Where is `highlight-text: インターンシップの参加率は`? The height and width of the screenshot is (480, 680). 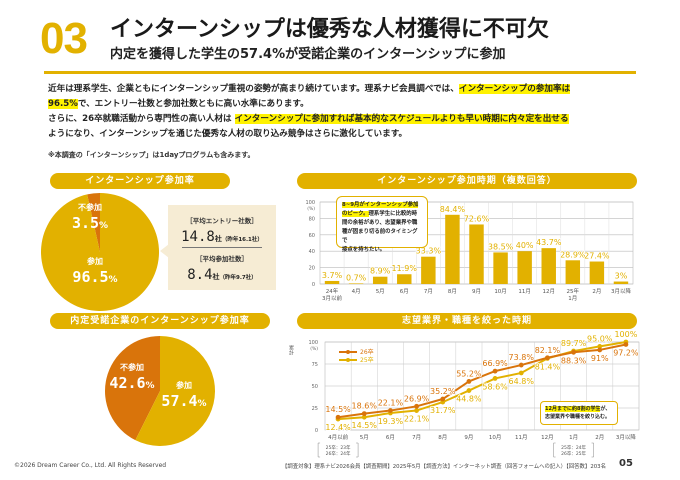
highlight-text: インターンシップの参加率は is located at coordinates (514, 89).